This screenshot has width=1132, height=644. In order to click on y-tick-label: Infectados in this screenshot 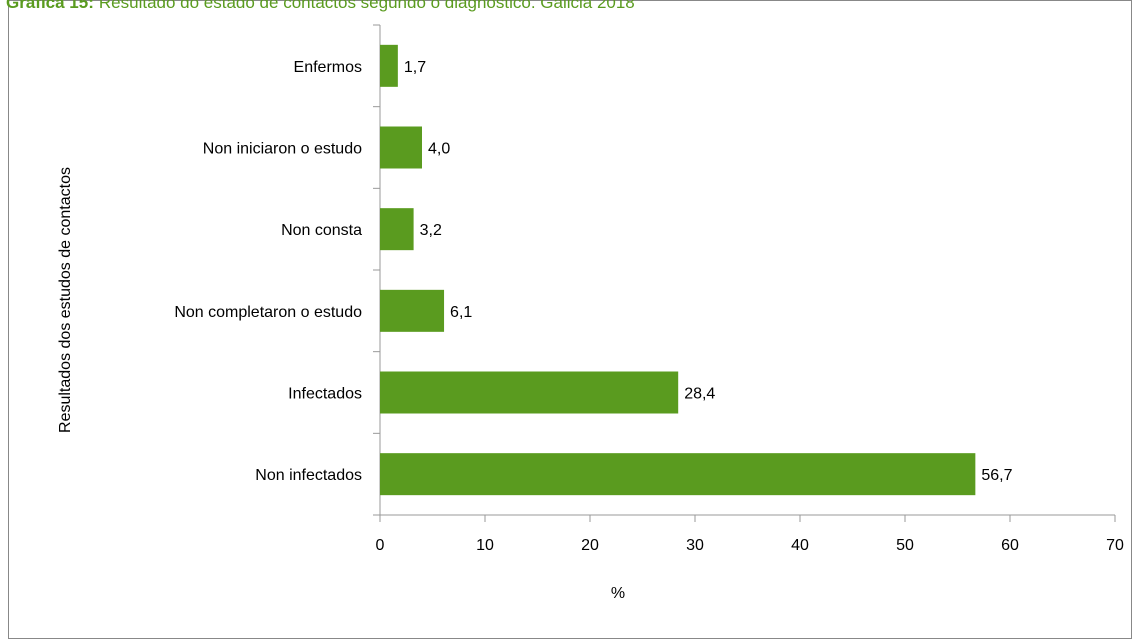, I will do `click(325, 394)`.